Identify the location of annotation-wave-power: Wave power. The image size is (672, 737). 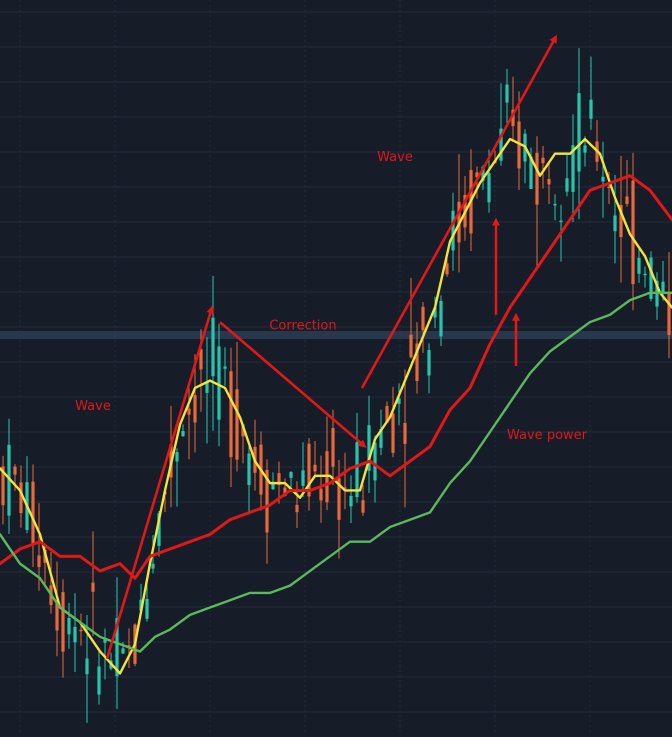
(547, 435).